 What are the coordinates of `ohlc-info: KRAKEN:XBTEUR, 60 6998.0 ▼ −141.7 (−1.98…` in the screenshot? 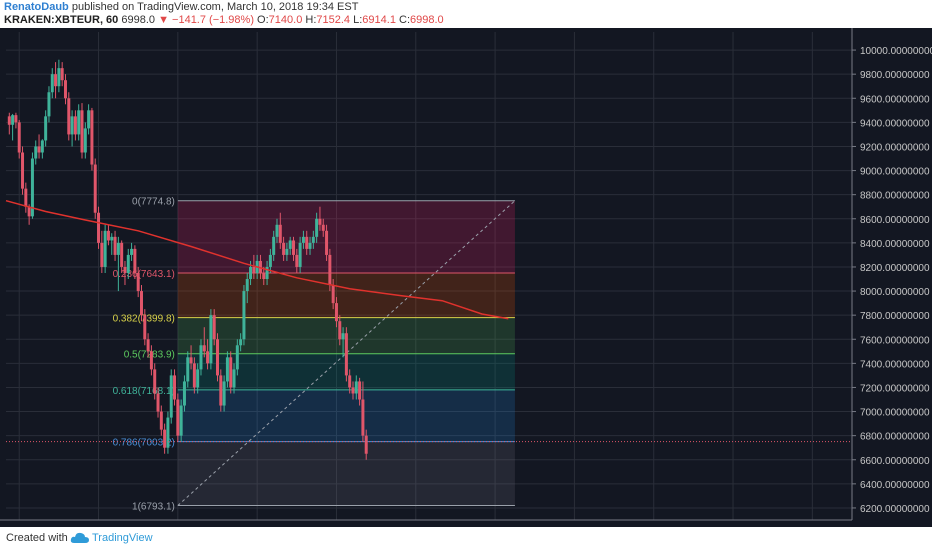 It's located at (224, 20).